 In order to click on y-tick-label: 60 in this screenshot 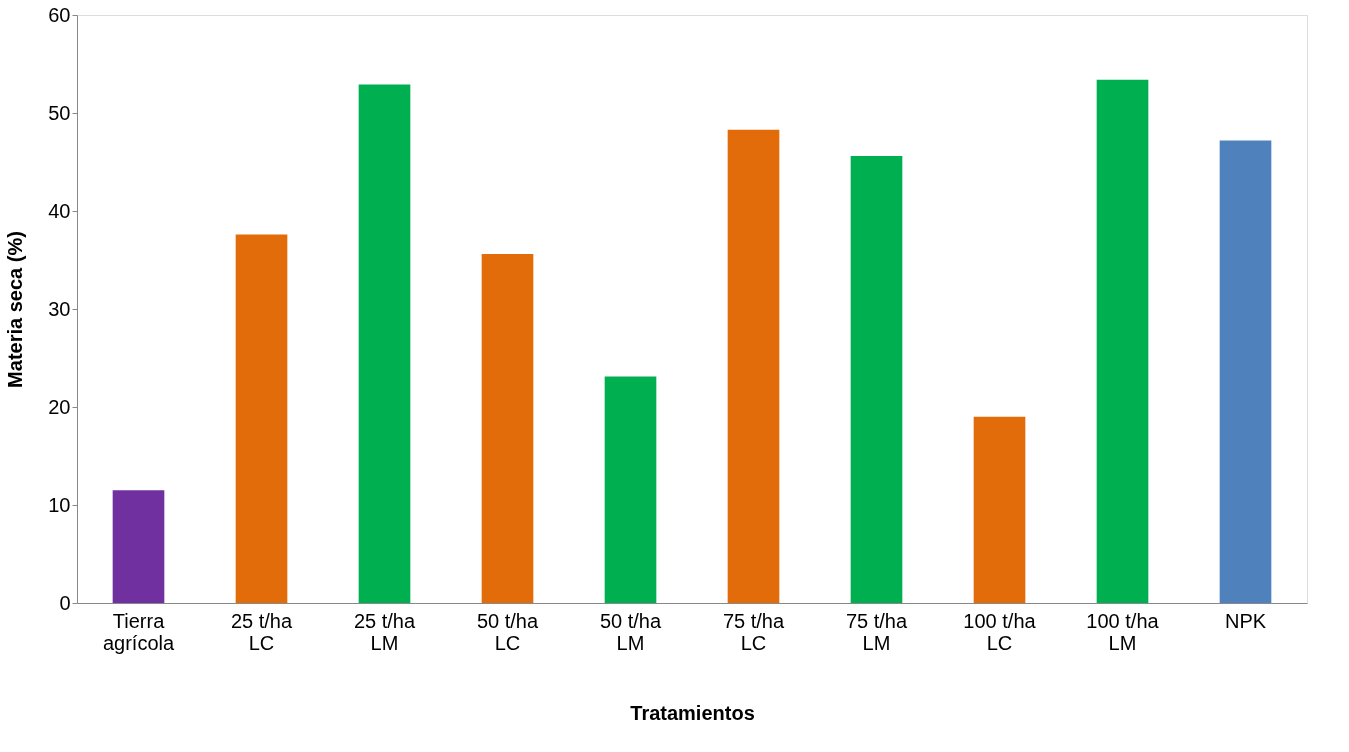, I will do `click(59, 14)`.